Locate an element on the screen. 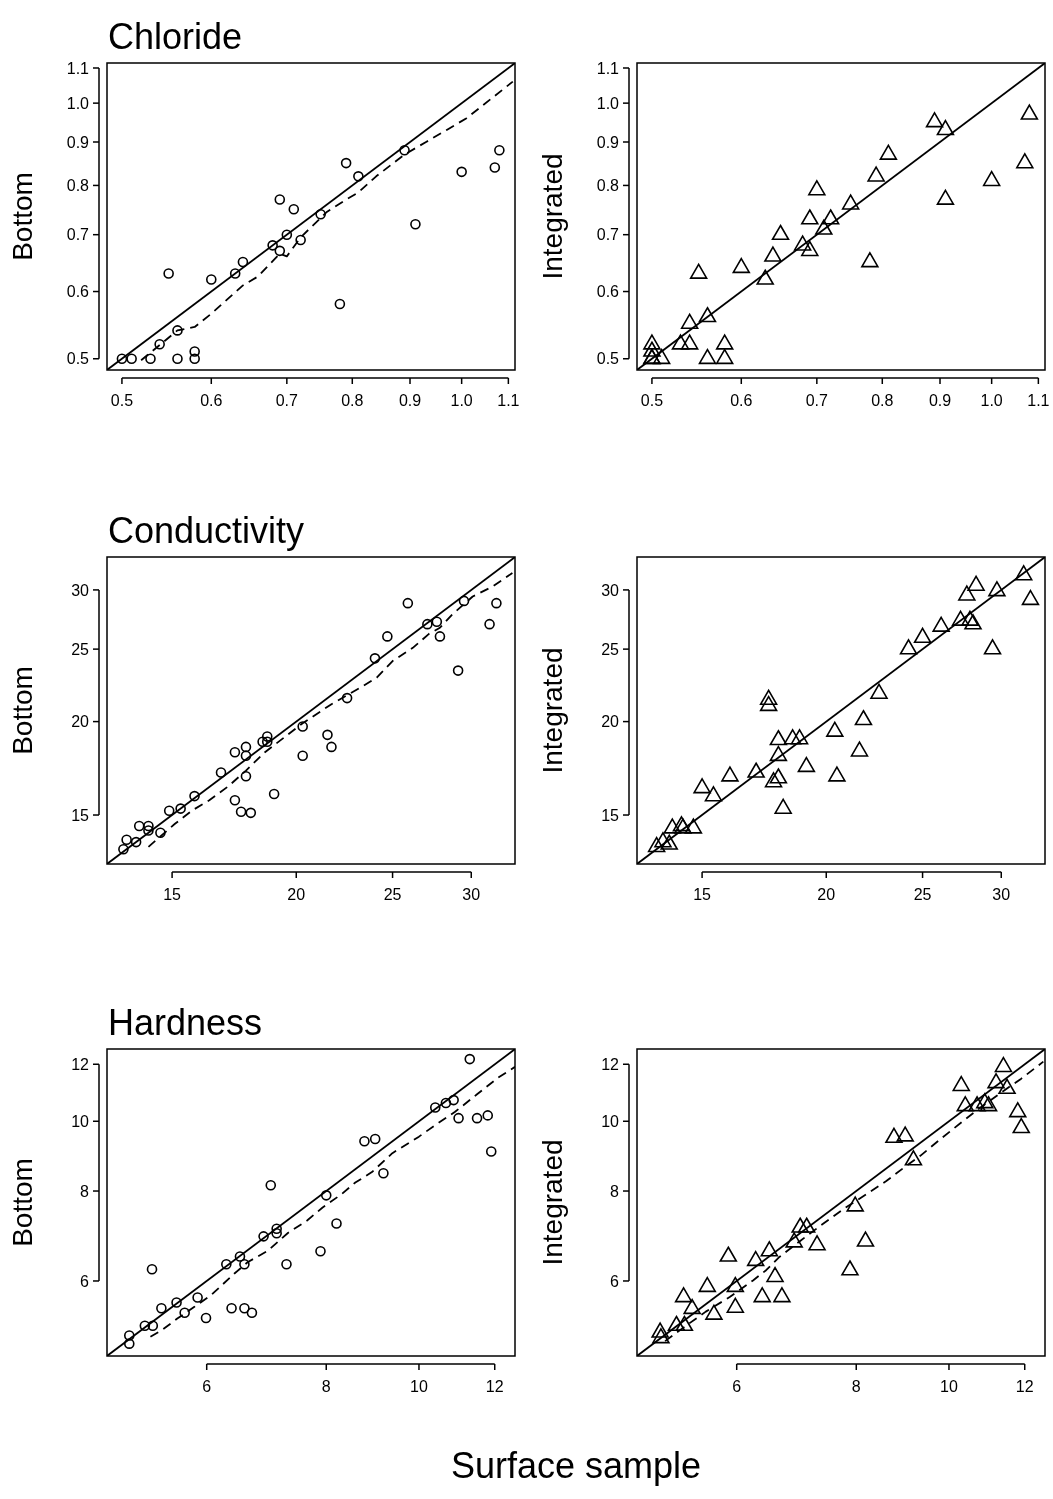 The width and height of the screenshot is (1053, 1499). x-axis-title: Surface sample is located at coordinates (576, 1465).